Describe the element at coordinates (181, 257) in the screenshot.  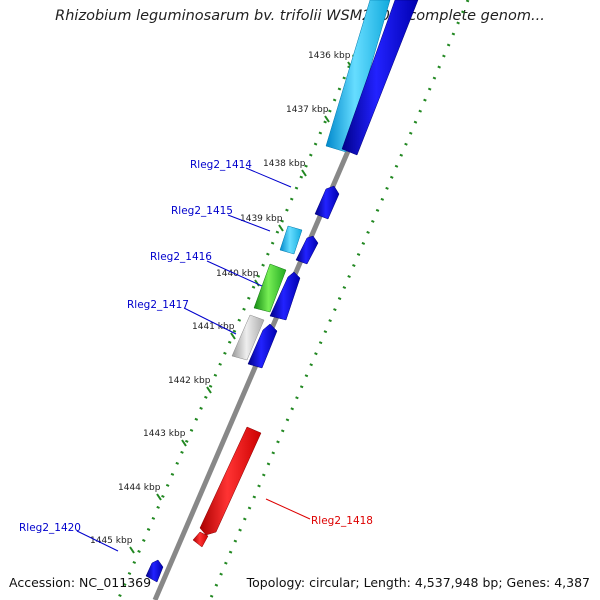
I see `gene-label-rleg2-1416: Rleg2_1416` at that location.